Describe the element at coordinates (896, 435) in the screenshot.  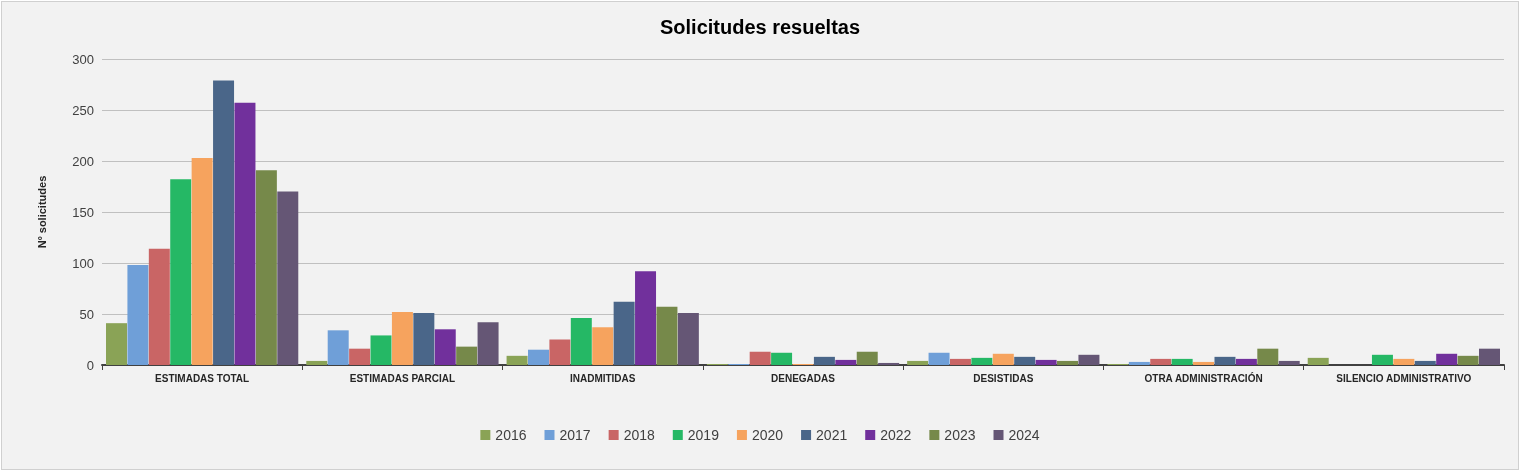
I see `legend-label: 2022` at that location.